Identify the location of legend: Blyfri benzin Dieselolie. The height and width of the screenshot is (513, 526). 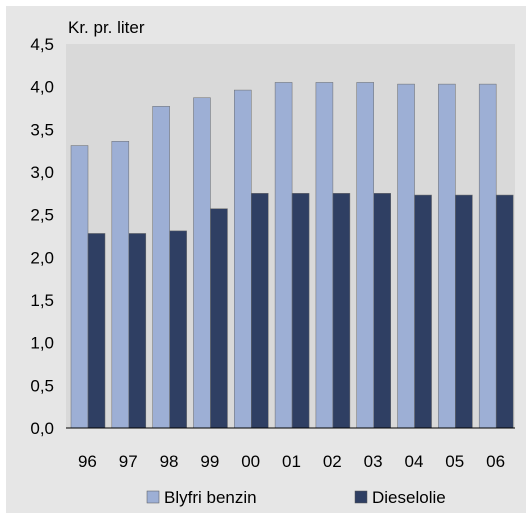
(296, 497).